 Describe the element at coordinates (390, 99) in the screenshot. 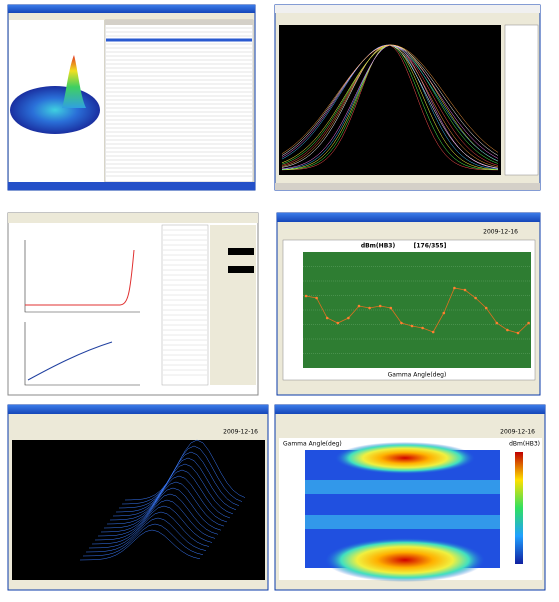

I see `curve` at that location.